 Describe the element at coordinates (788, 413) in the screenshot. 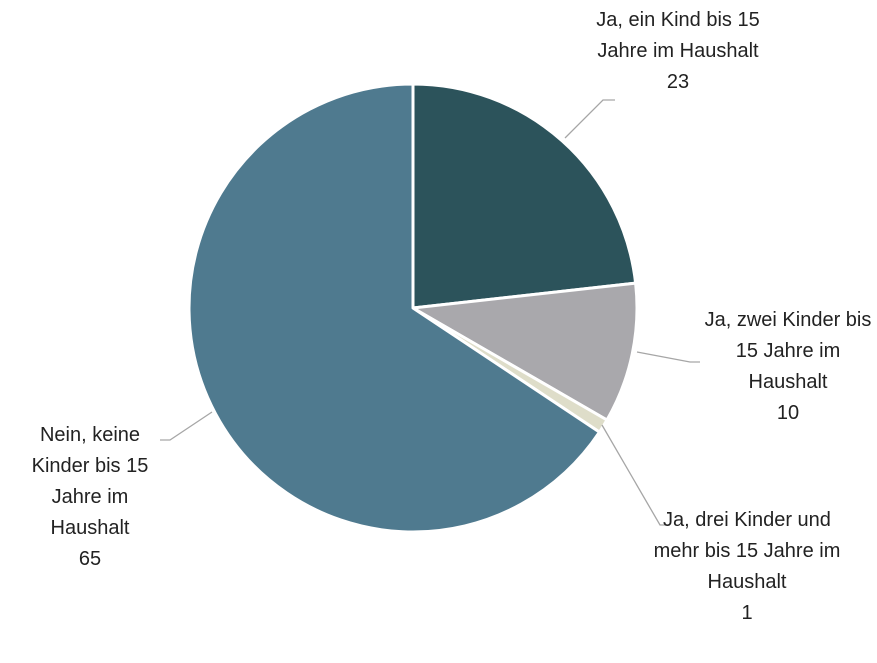

I see `value-label: 10` at that location.